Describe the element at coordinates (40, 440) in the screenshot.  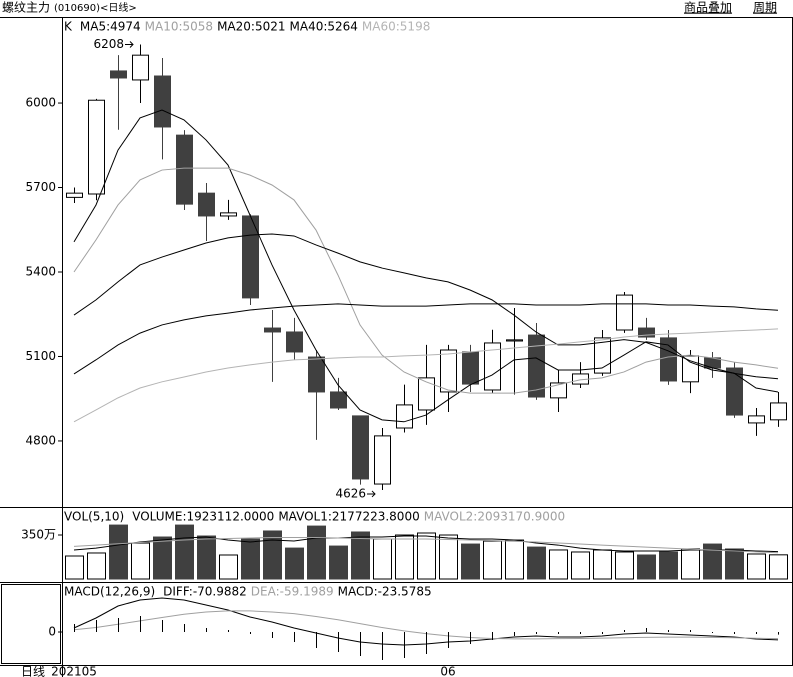
I see `y-tick-label: 4800` at that location.